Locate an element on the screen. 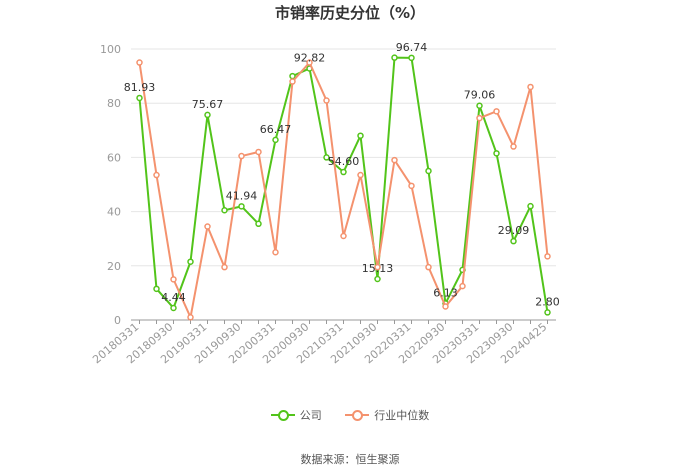  data-label: 2.80 is located at coordinates (547, 301).